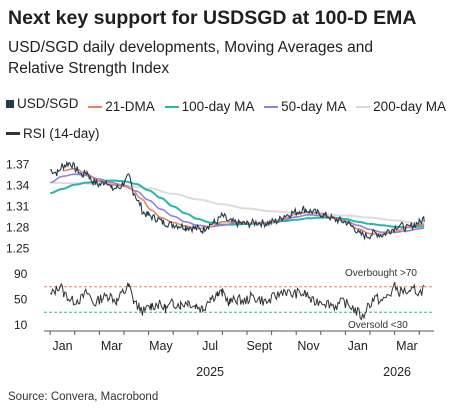 This screenshot has height=416, width=454. I want to click on legend-item-100dma: 100-day MA, so click(209, 107).